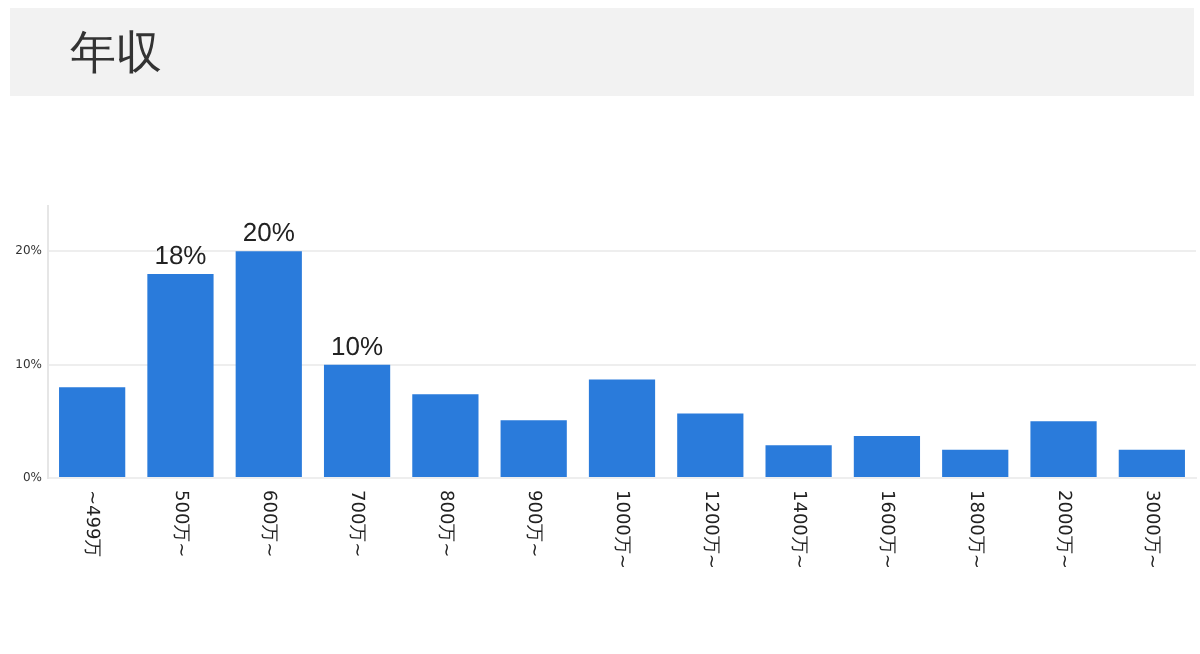 This screenshot has width=1200, height=654. What do you see at coordinates (1151, 529) in the screenshot?
I see `x-tick-label: 3000万~` at bounding box center [1151, 529].